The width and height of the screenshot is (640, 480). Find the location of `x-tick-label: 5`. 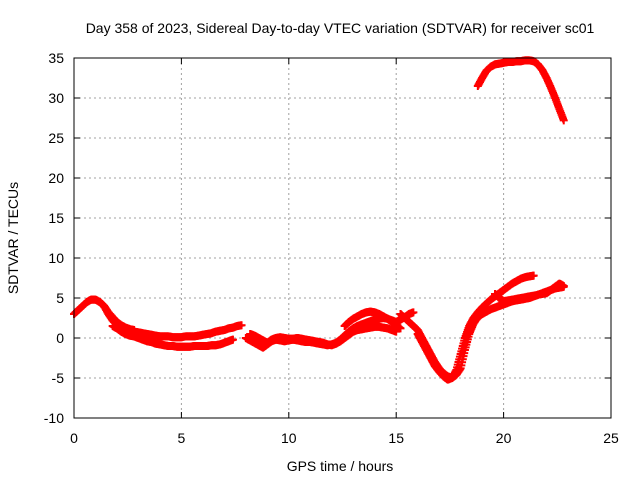

x-tick-label: 5 is located at coordinates (182, 438).